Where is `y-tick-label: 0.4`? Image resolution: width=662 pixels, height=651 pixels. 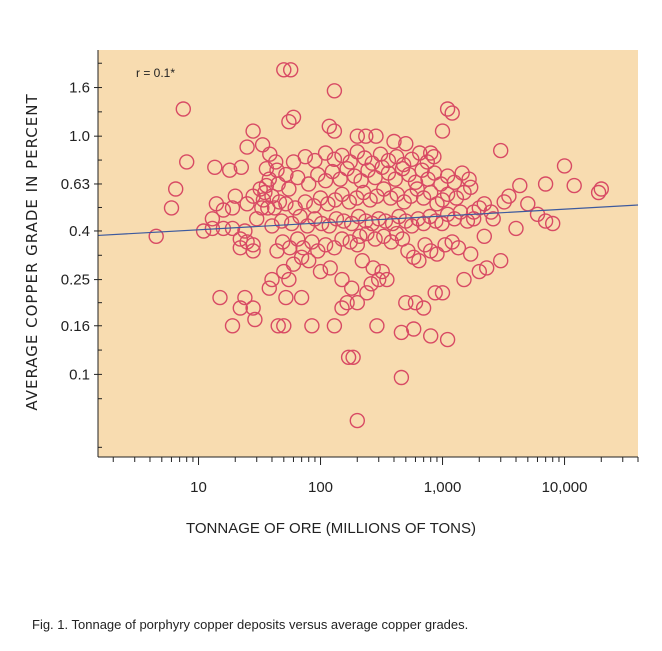 y-tick-label: 0.4 is located at coordinates (79, 231).